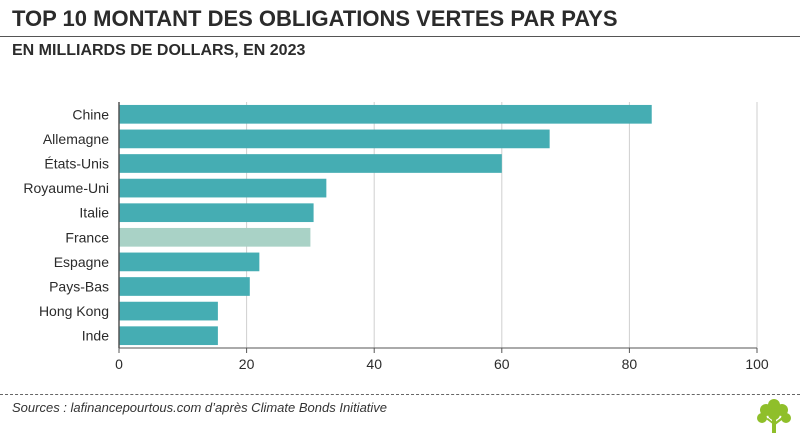 This screenshot has width=800, height=437. I want to click on category-label-5: France, so click(87, 237).